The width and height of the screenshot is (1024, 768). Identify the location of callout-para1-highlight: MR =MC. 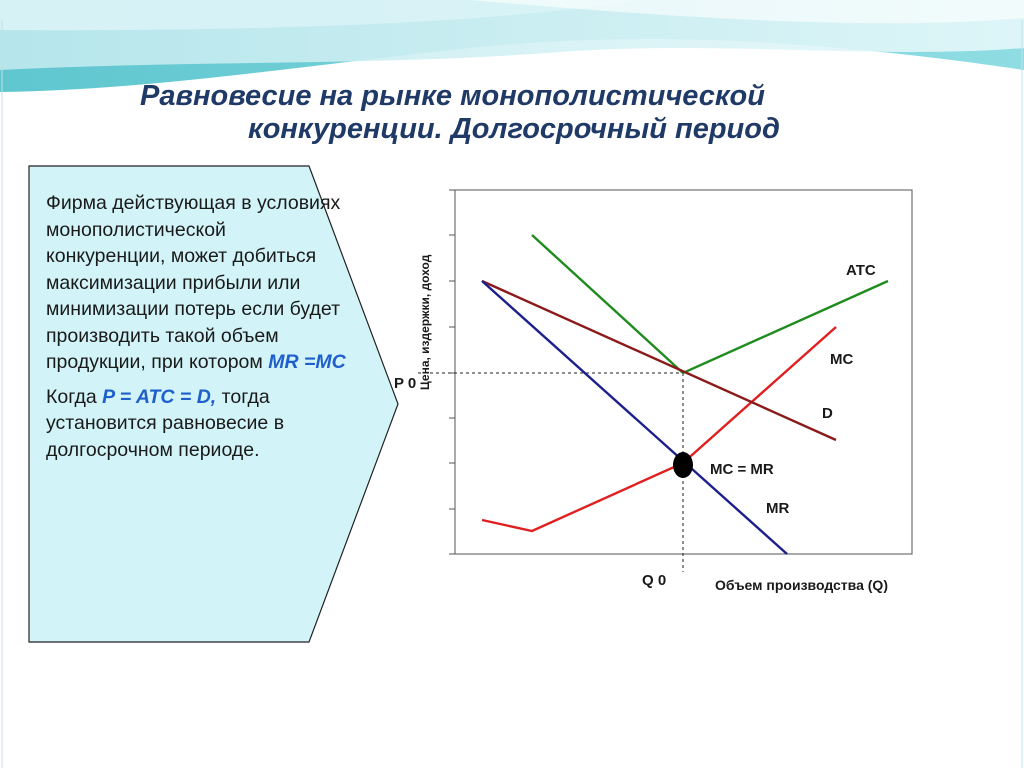
(307, 362).